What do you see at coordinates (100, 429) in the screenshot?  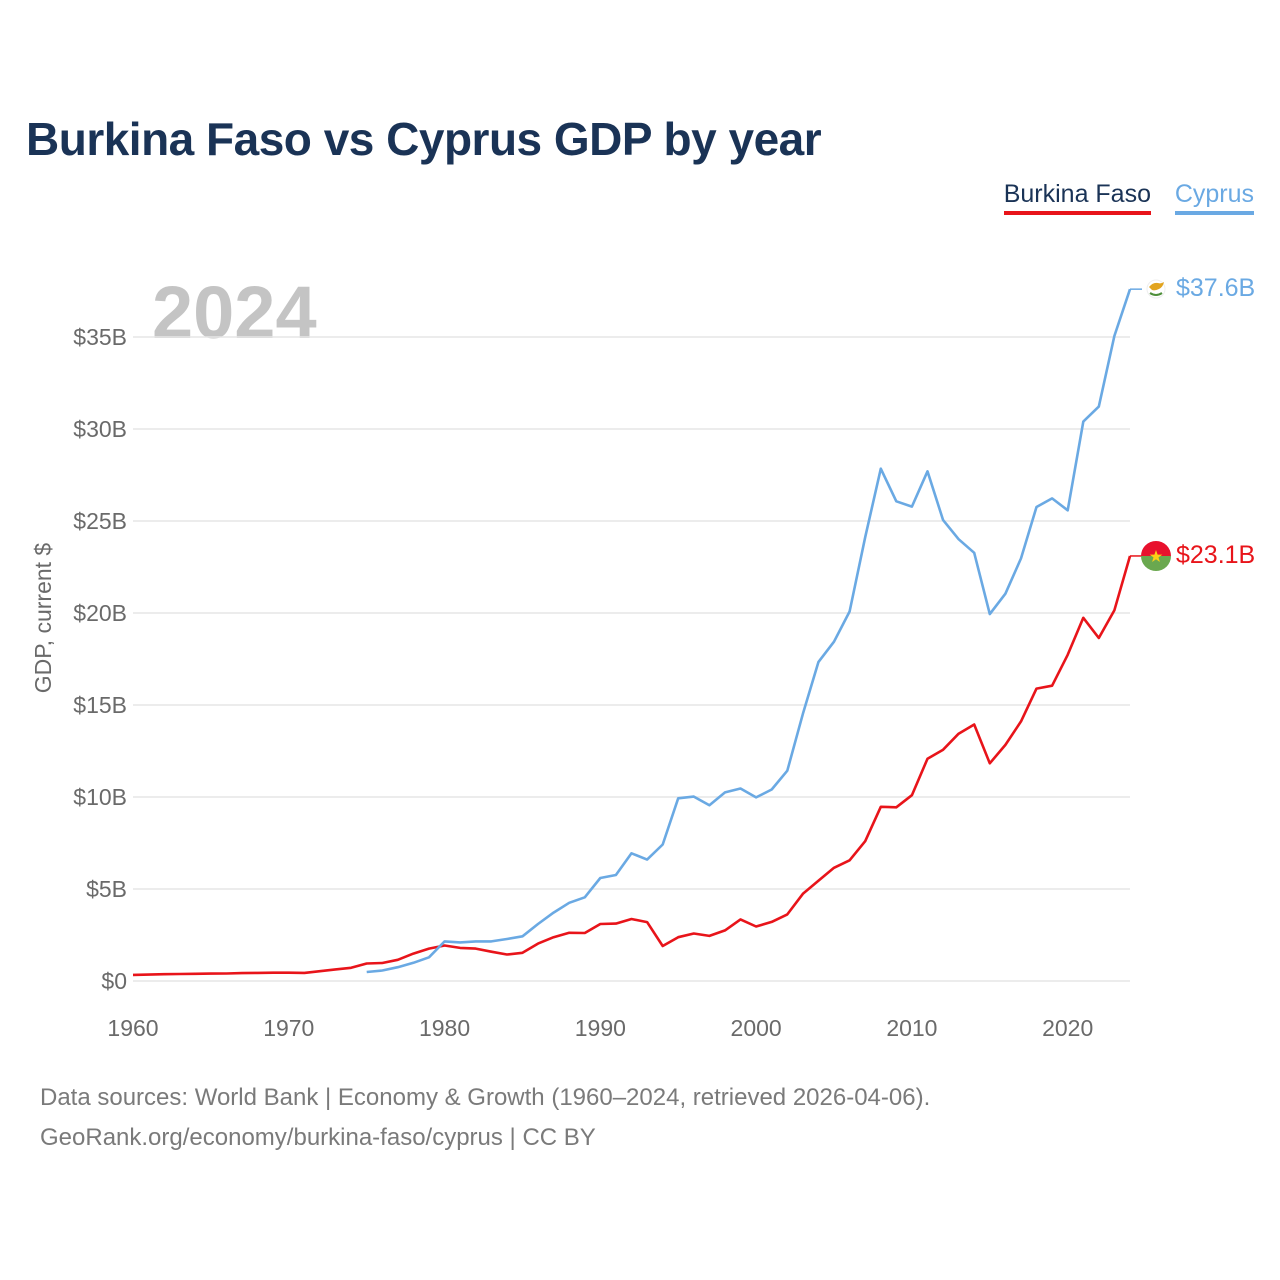 I see `y-tick-label: $30B` at bounding box center [100, 429].